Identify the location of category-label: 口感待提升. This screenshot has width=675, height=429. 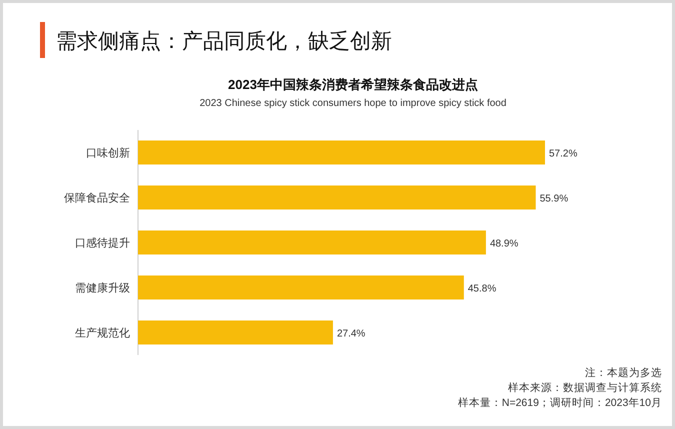
(102, 244).